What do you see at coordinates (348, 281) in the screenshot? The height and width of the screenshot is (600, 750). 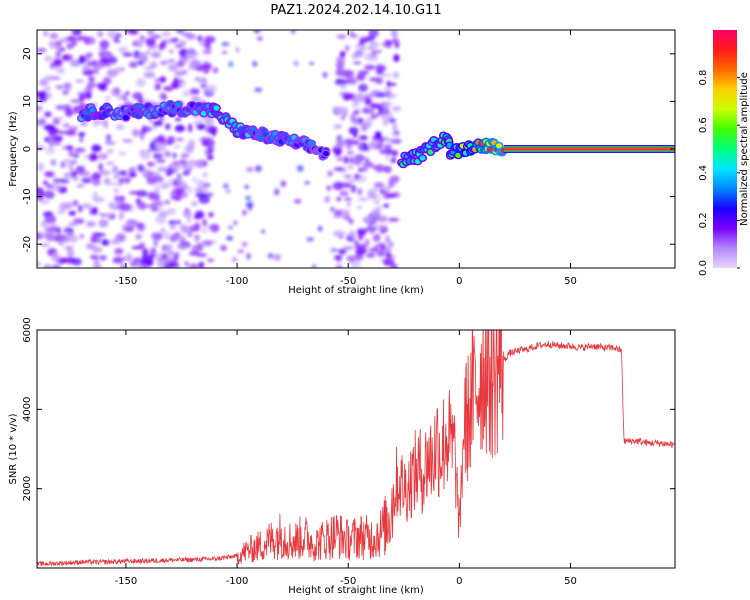 I see `x-tick-label: -50` at bounding box center [348, 281].